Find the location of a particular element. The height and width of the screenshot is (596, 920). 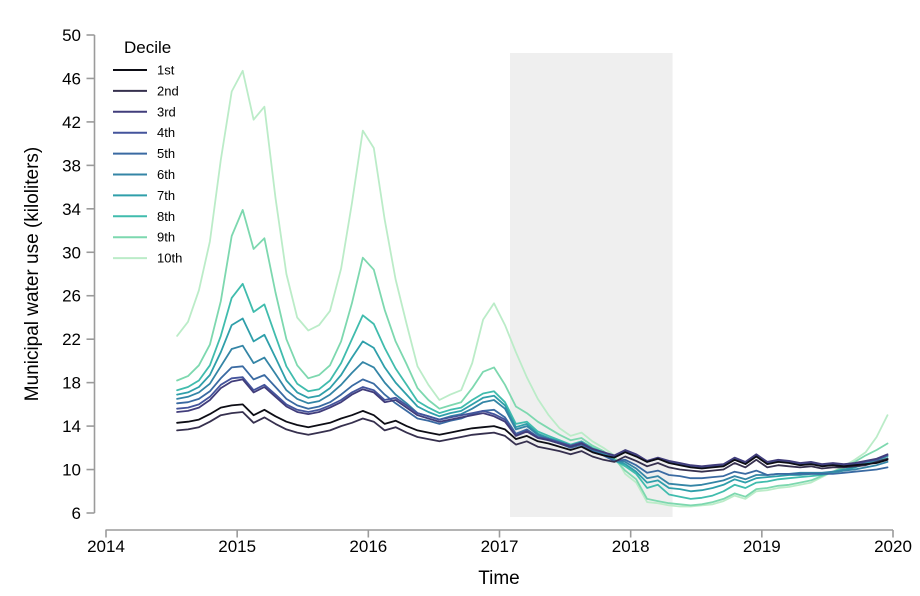

legend-label-6th: 6th is located at coordinates (166, 174).